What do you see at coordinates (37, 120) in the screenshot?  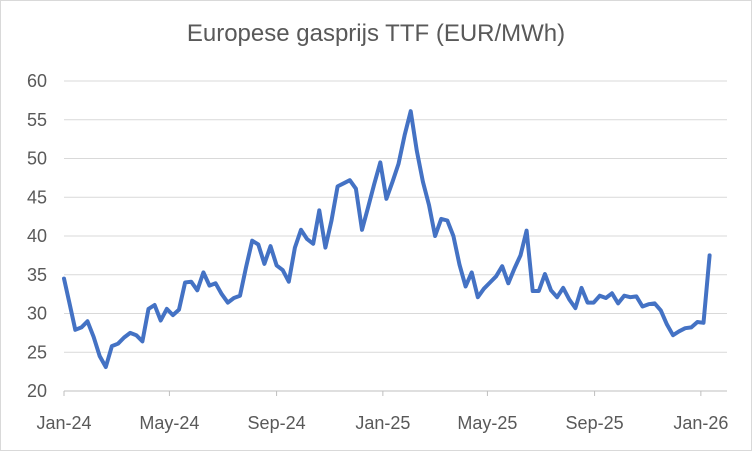 I see `y-tick-label: 55` at bounding box center [37, 120].